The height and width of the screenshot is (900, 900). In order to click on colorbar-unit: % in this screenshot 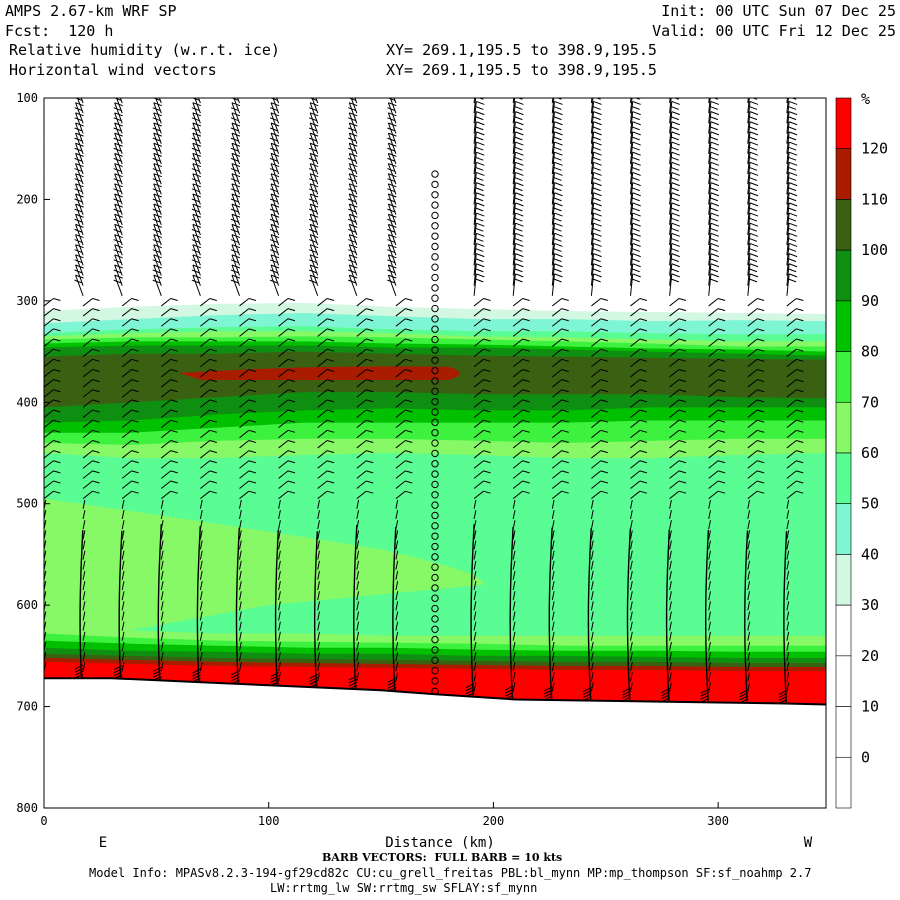, I will do `click(865, 99)`.